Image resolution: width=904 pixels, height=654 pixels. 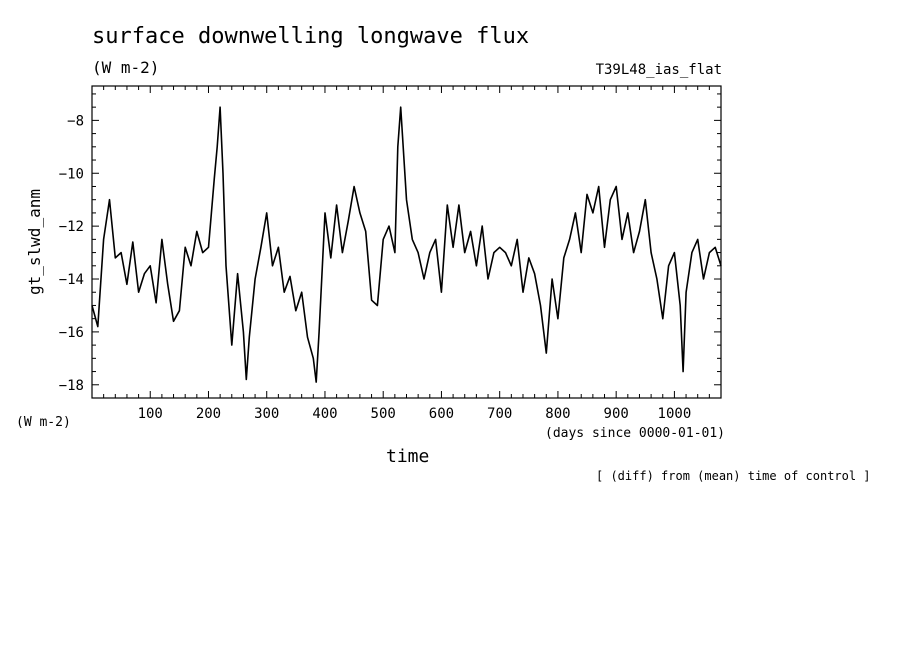 I want to click on x-tick-label: 600, so click(x=441, y=414).